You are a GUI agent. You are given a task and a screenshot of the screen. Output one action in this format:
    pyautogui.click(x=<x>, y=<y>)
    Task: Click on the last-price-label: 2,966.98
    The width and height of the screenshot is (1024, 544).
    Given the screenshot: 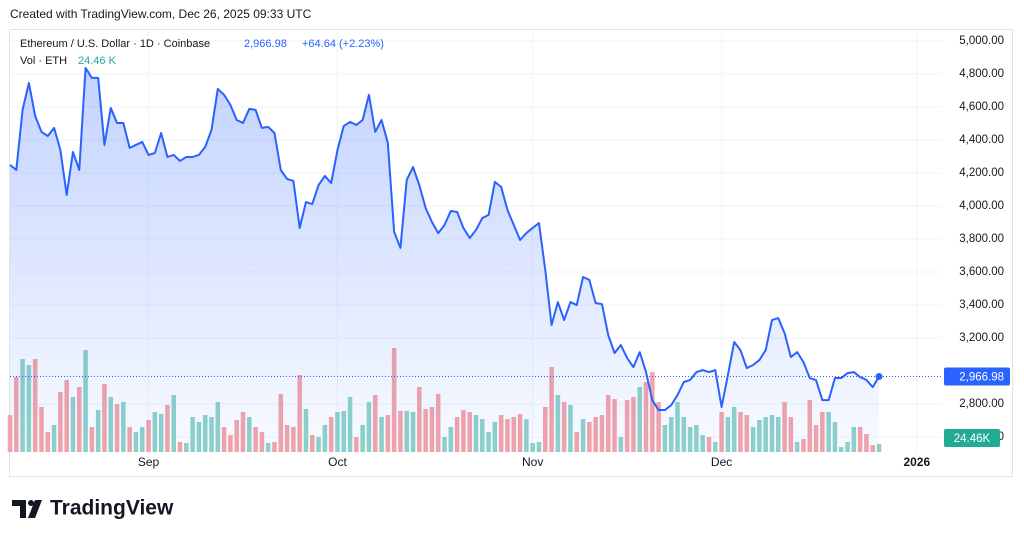 What is the action you would take?
    pyautogui.click(x=981, y=378)
    